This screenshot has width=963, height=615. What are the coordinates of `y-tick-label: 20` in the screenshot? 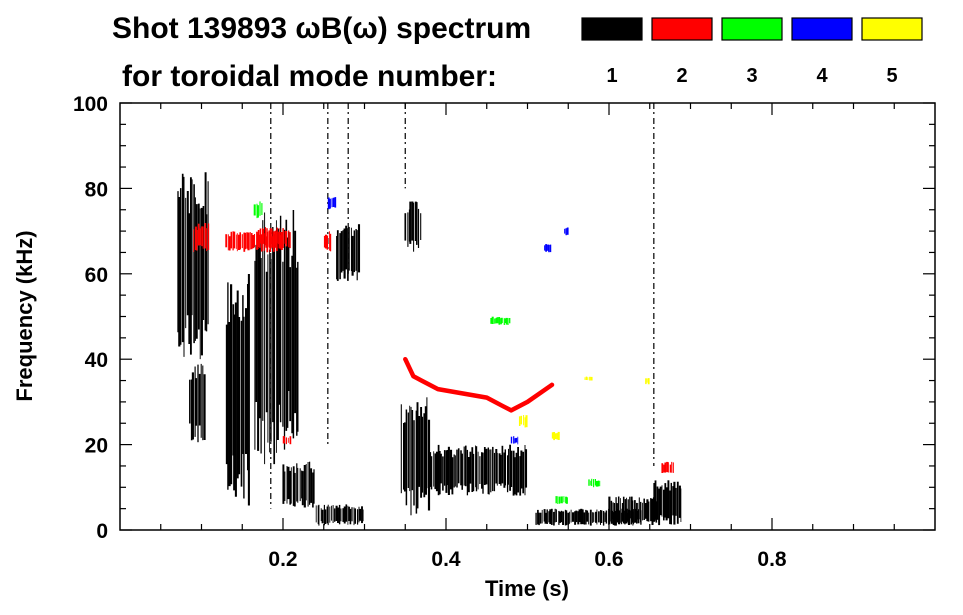 It's located at (96, 446).